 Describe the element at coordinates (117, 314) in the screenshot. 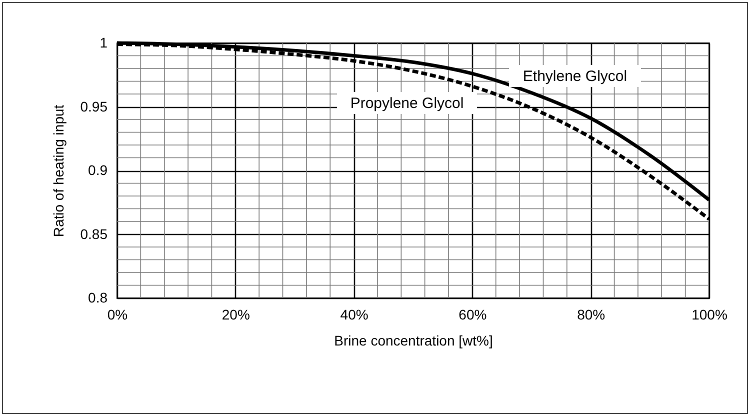

I see `x-tick-label: 0%` at that location.